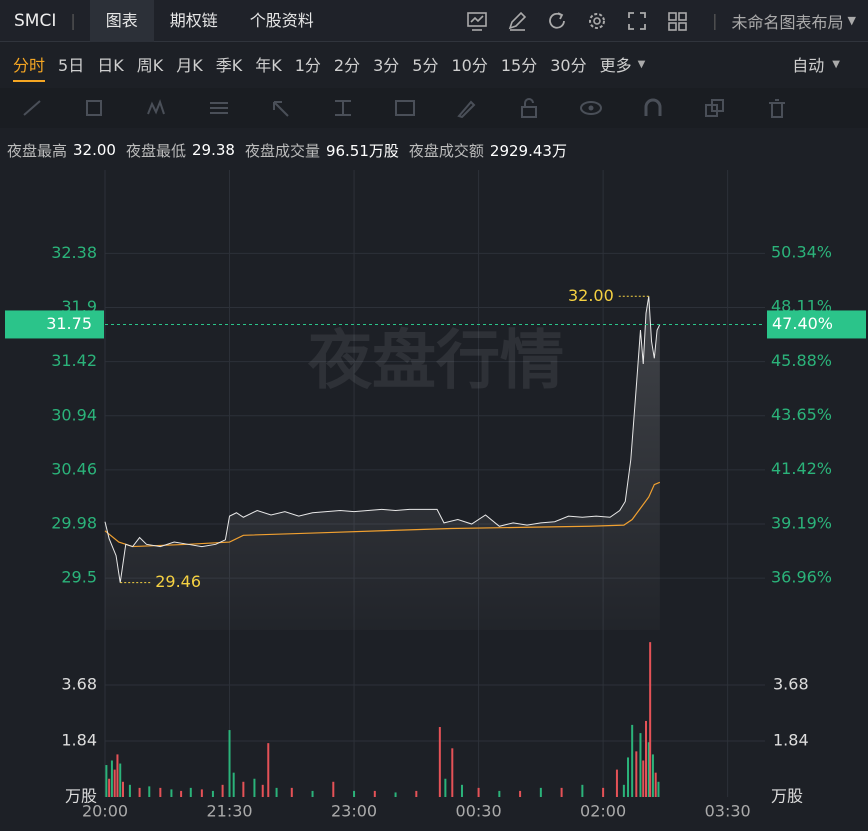  I want to click on caret: ▼, so click(851, 20).